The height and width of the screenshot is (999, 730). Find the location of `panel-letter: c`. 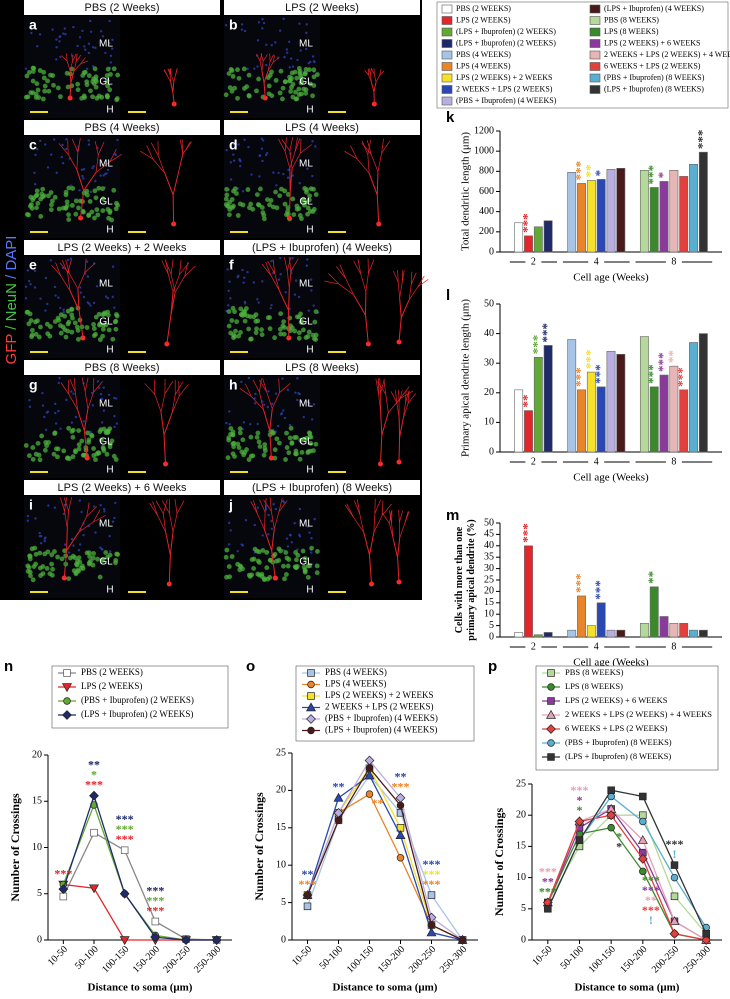

panel-letter: c is located at coordinates (33, 145).